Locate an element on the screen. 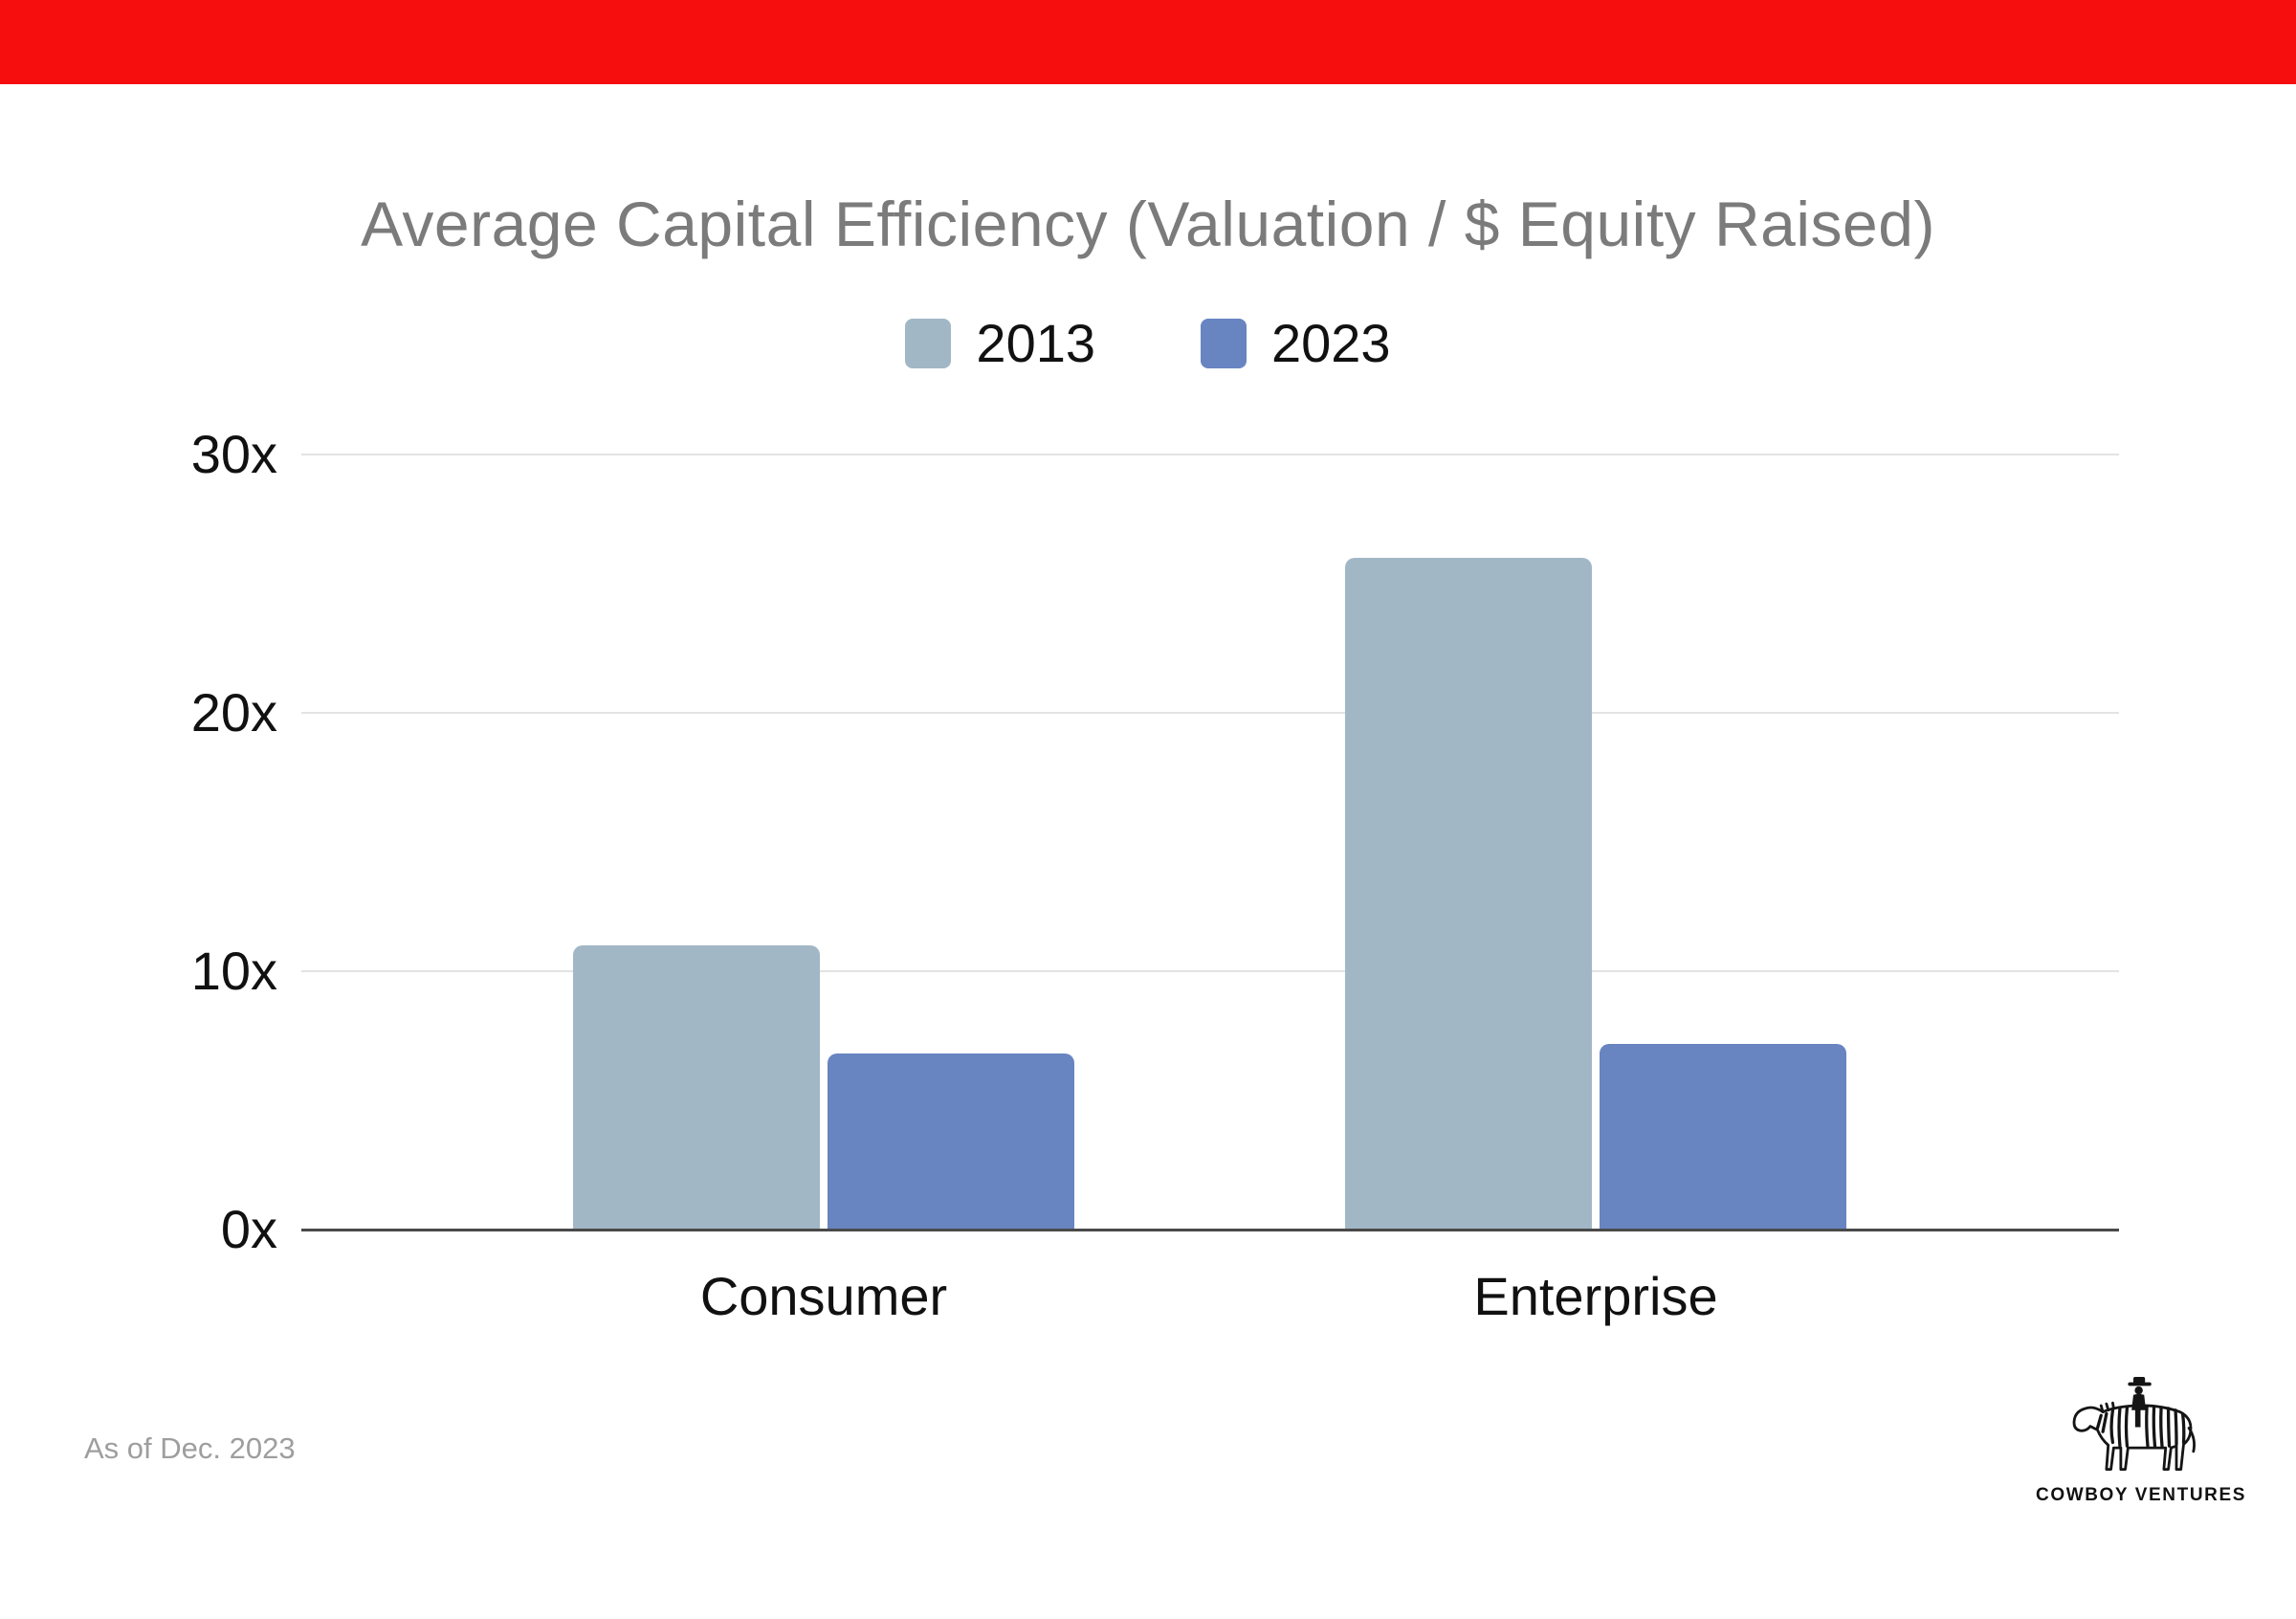  zebra-cowboy-logo-icon is located at coordinates (2134, 1424).